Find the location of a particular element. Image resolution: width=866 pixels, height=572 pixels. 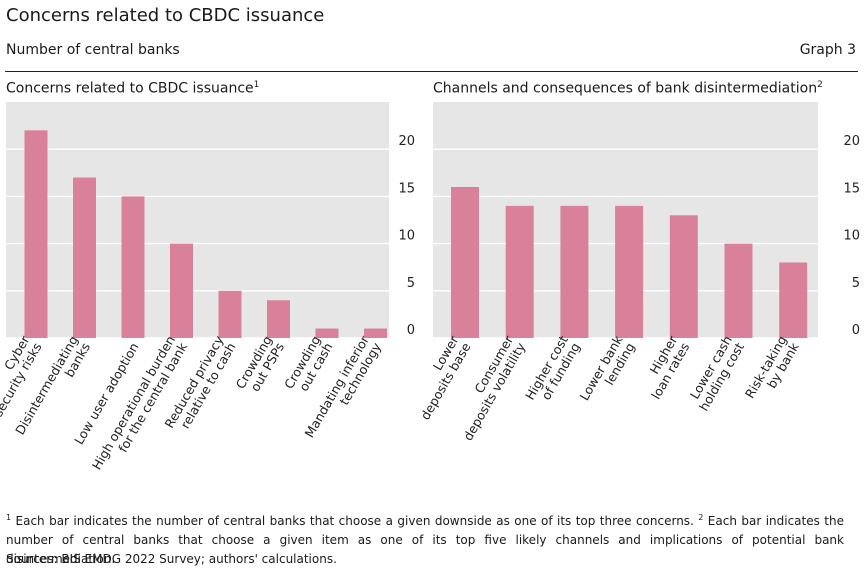

header-rule is located at coordinates (431, 71).